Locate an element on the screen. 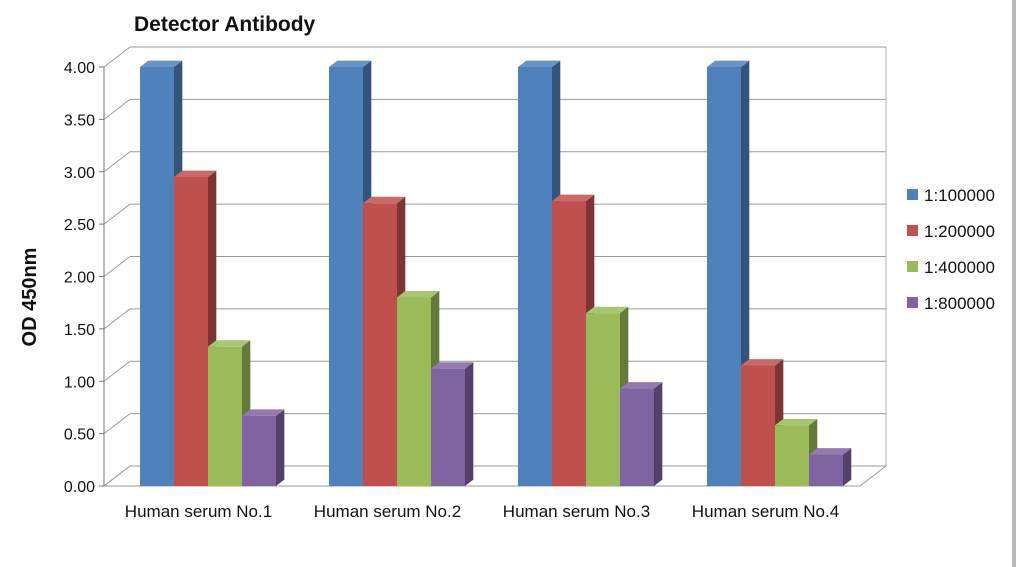 This screenshot has width=1016, height=567. y-tick-label: 2.00 is located at coordinates (79, 278).